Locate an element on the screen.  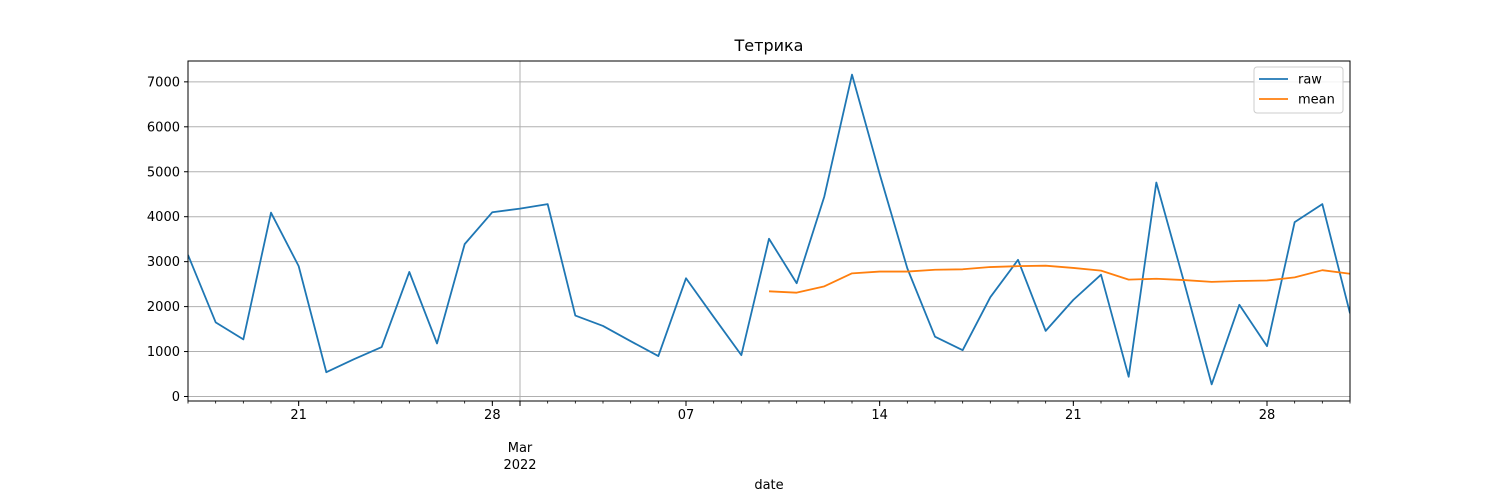
y-tick-label: 6000 is located at coordinates (163, 127).